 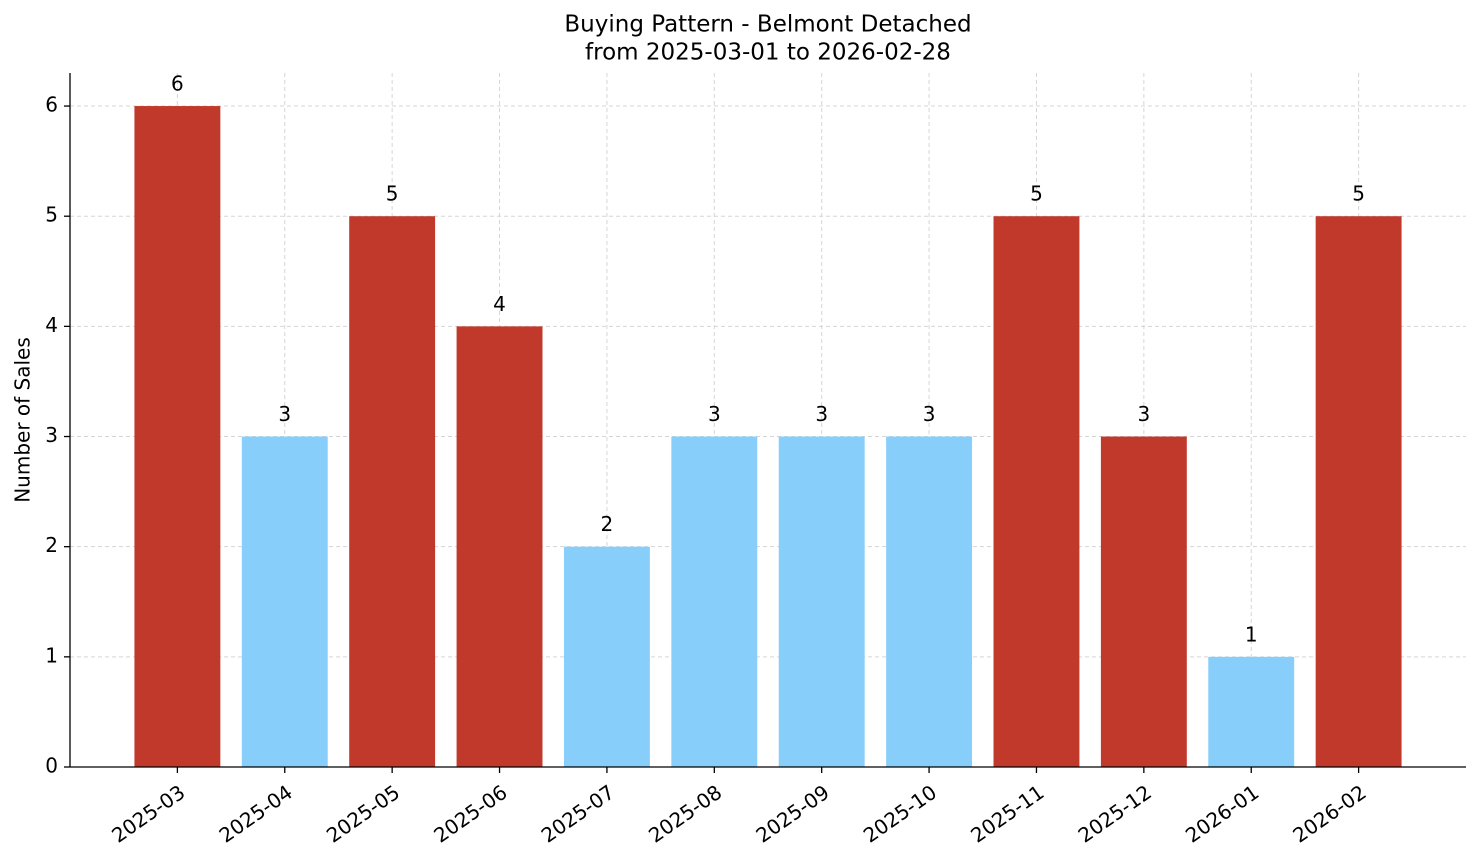 I want to click on x-tick-label: 2025-09, so click(x=792, y=814).